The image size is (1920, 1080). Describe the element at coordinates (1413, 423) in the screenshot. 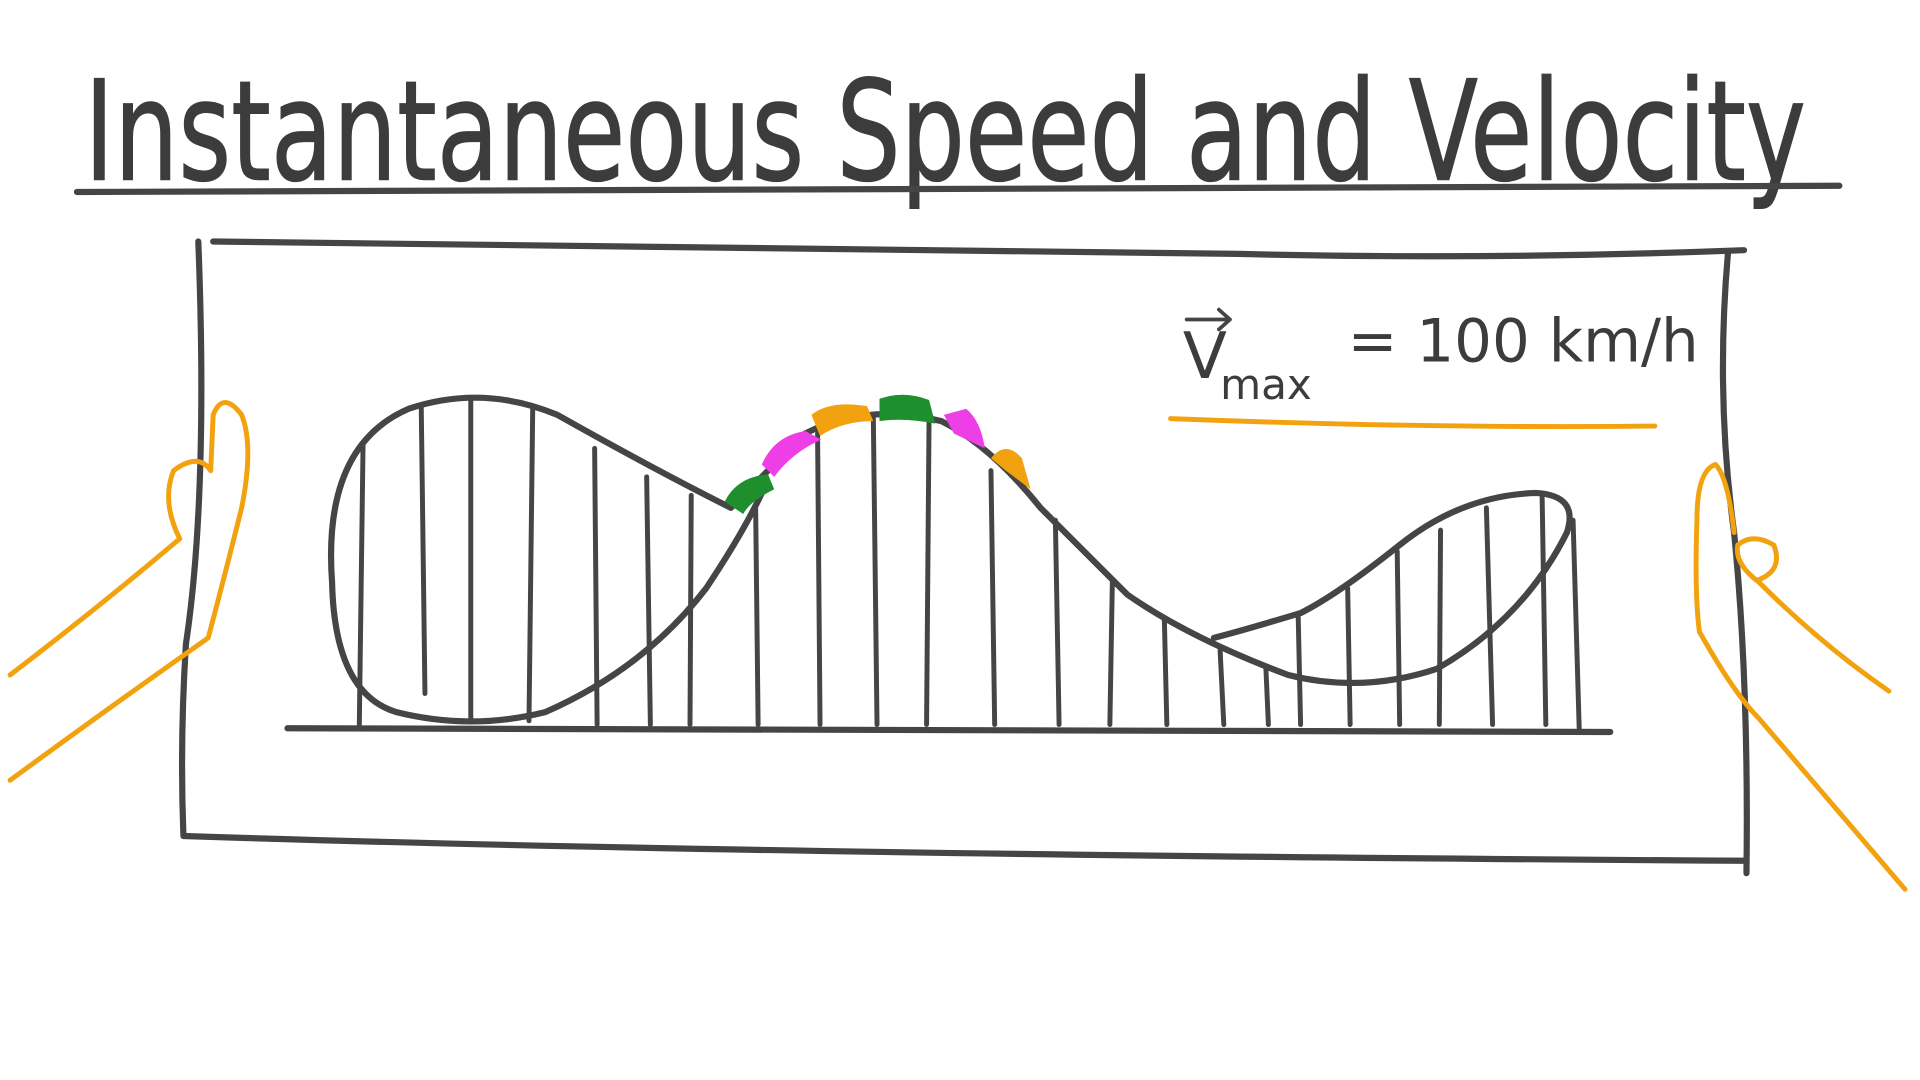

I see `formula-underline` at that location.